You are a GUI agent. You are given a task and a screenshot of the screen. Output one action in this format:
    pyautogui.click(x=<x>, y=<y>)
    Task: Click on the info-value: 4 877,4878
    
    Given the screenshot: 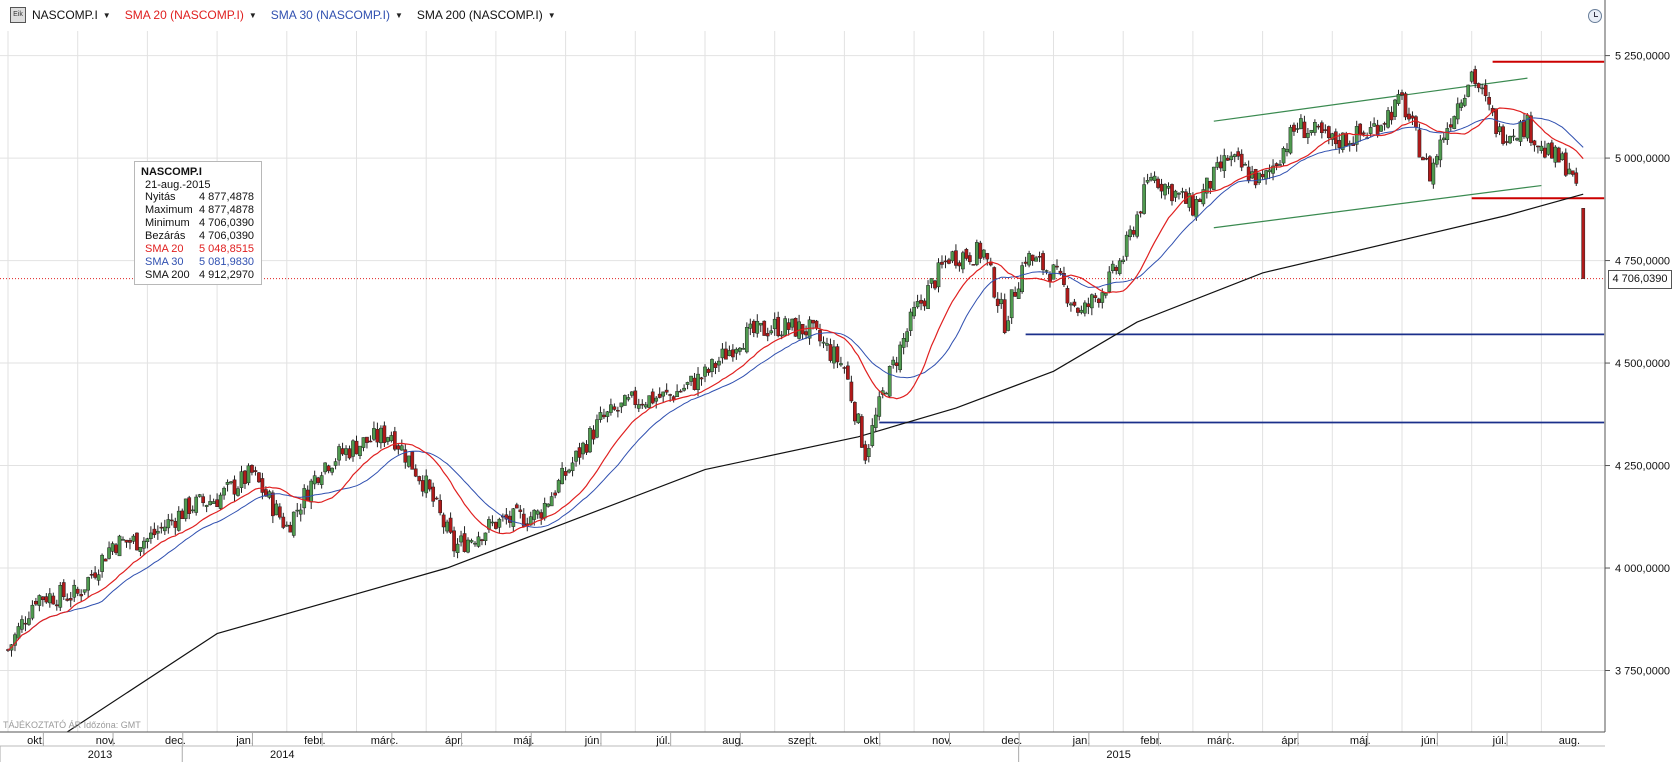 What is the action you would take?
    pyautogui.click(x=227, y=210)
    